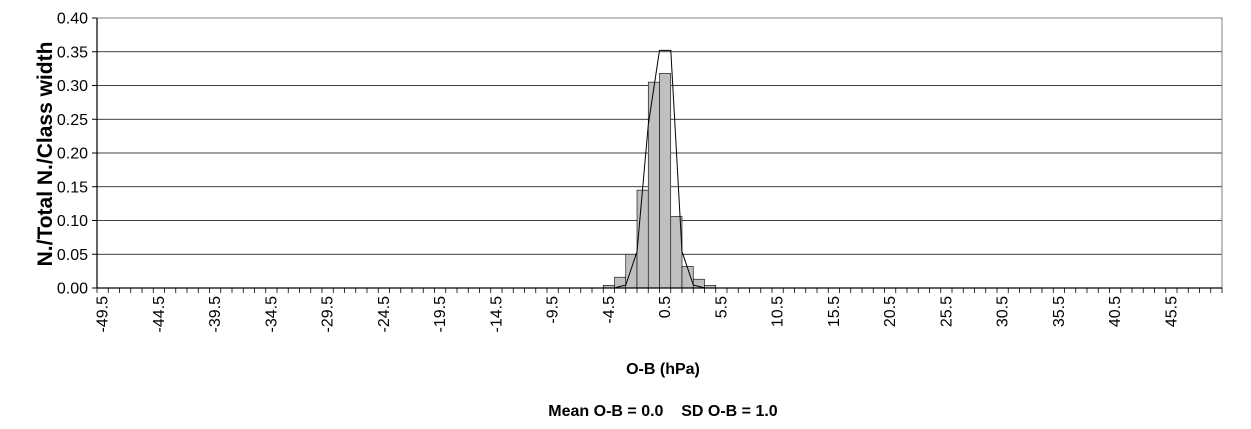 The height and width of the screenshot is (429, 1251). Describe the element at coordinates (665, 307) in the screenshot. I see `x-tick-label: 0.5` at that location.